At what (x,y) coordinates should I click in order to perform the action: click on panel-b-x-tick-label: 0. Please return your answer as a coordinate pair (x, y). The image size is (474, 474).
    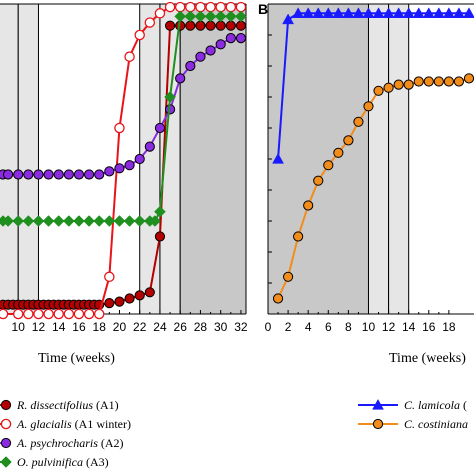
    Looking at the image, I should click on (268, 327).